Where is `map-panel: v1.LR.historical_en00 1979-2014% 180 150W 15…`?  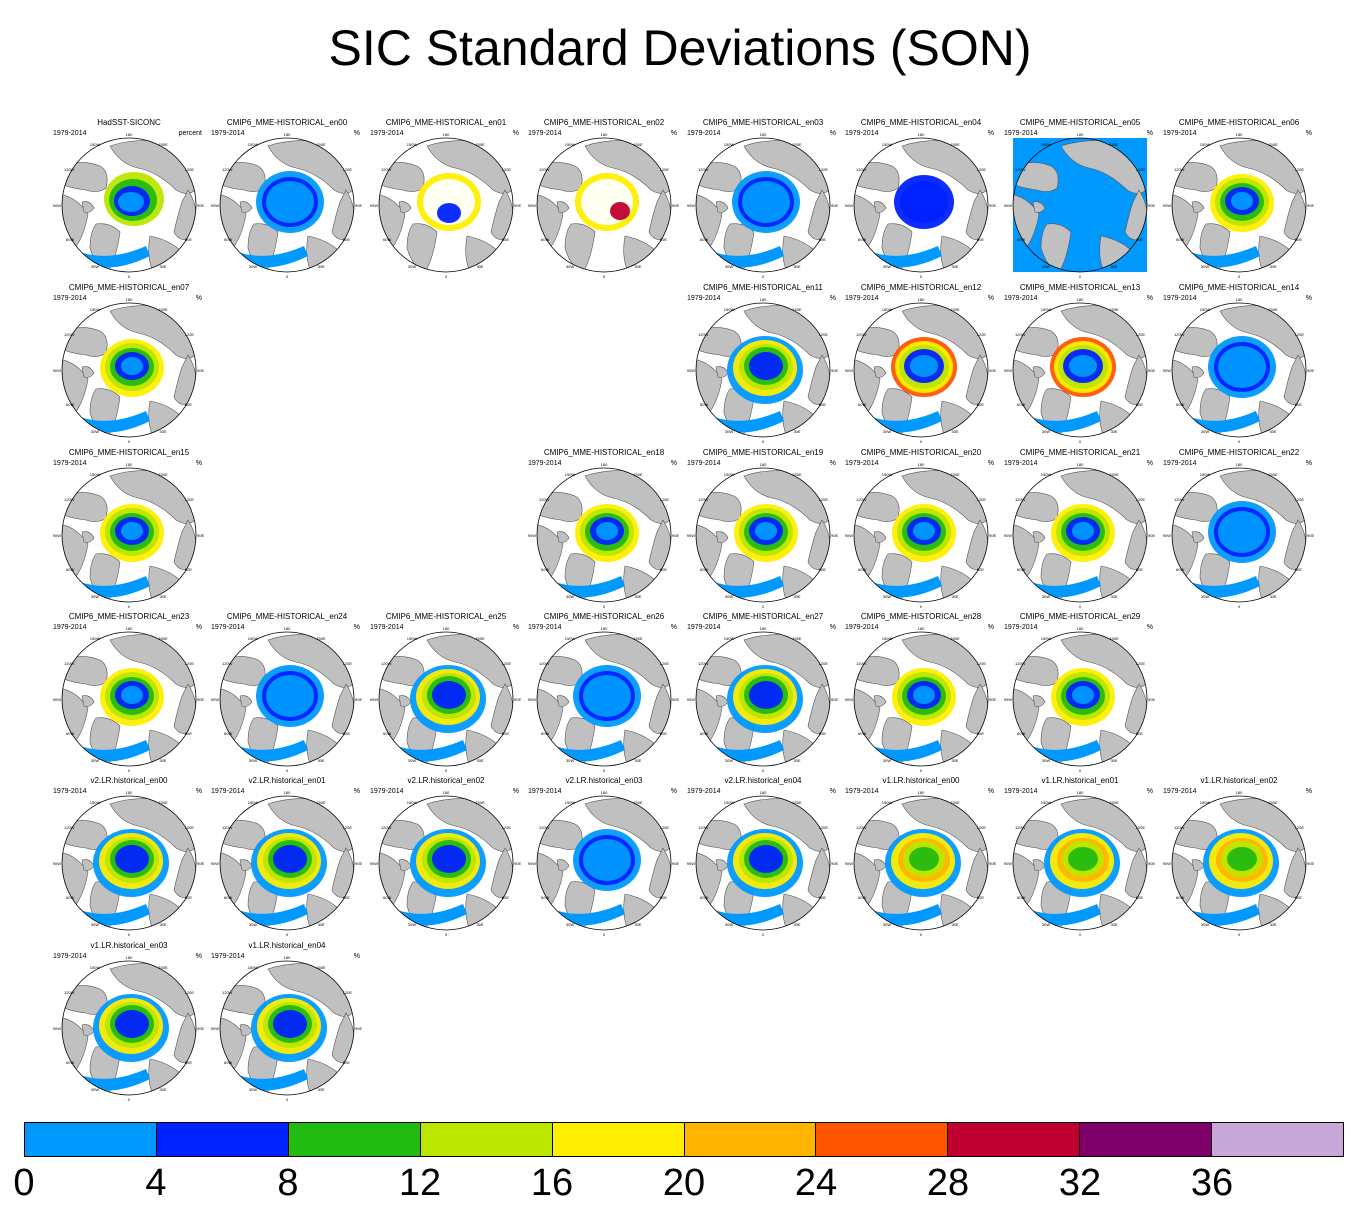 map-panel: v1.LR.historical_en00 1979-2014% 180 150W 15… is located at coordinates (921, 857).